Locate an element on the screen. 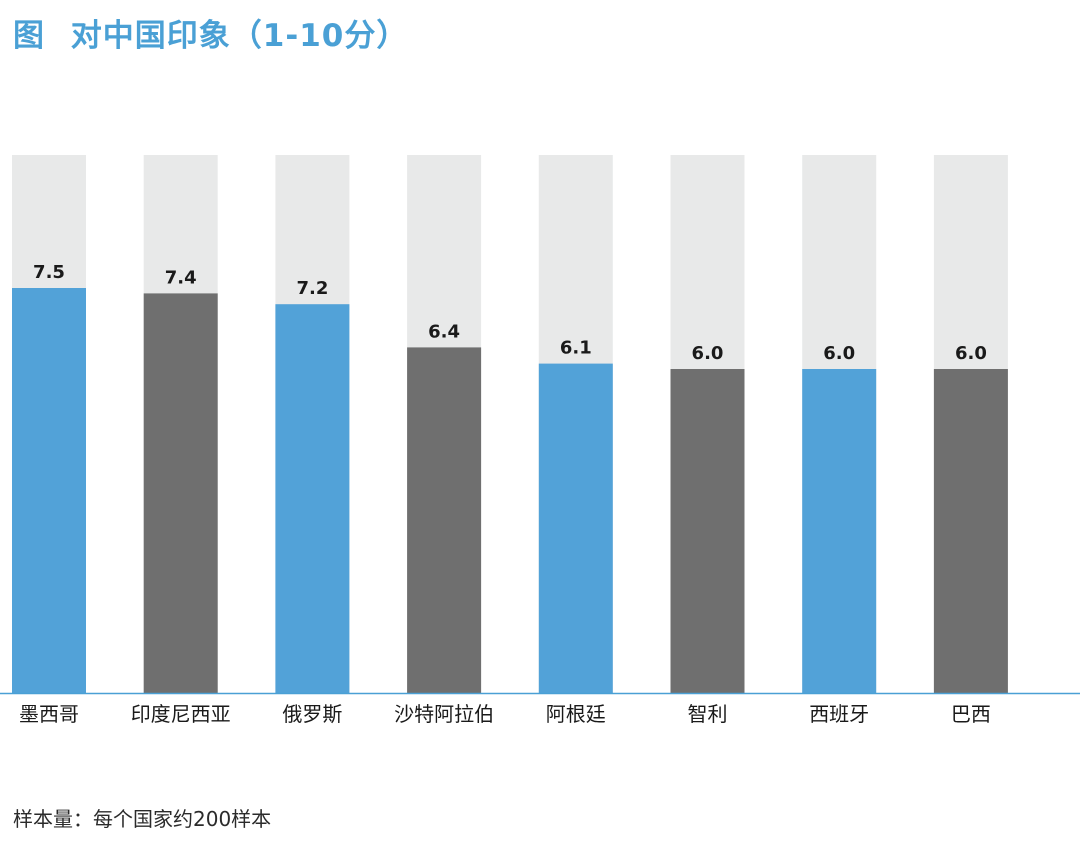  sample-size-footnote: 样本量：每个国家约200样本 is located at coordinates (142, 819).